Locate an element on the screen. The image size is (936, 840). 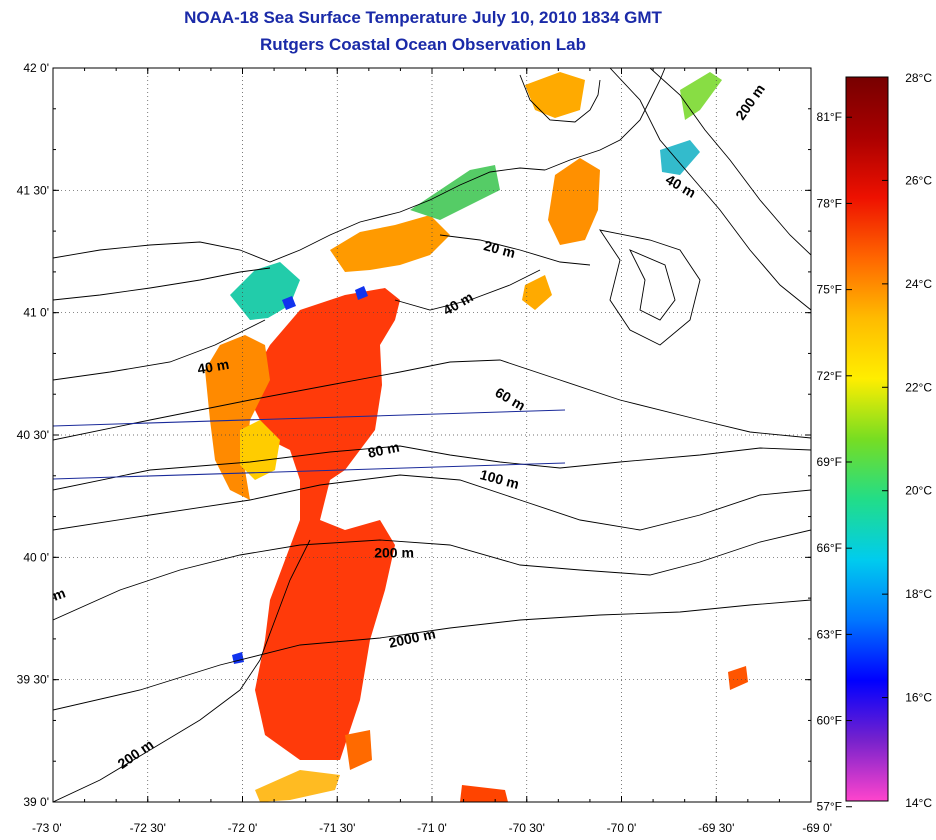
contour-20m is located at coordinates (515, 250).